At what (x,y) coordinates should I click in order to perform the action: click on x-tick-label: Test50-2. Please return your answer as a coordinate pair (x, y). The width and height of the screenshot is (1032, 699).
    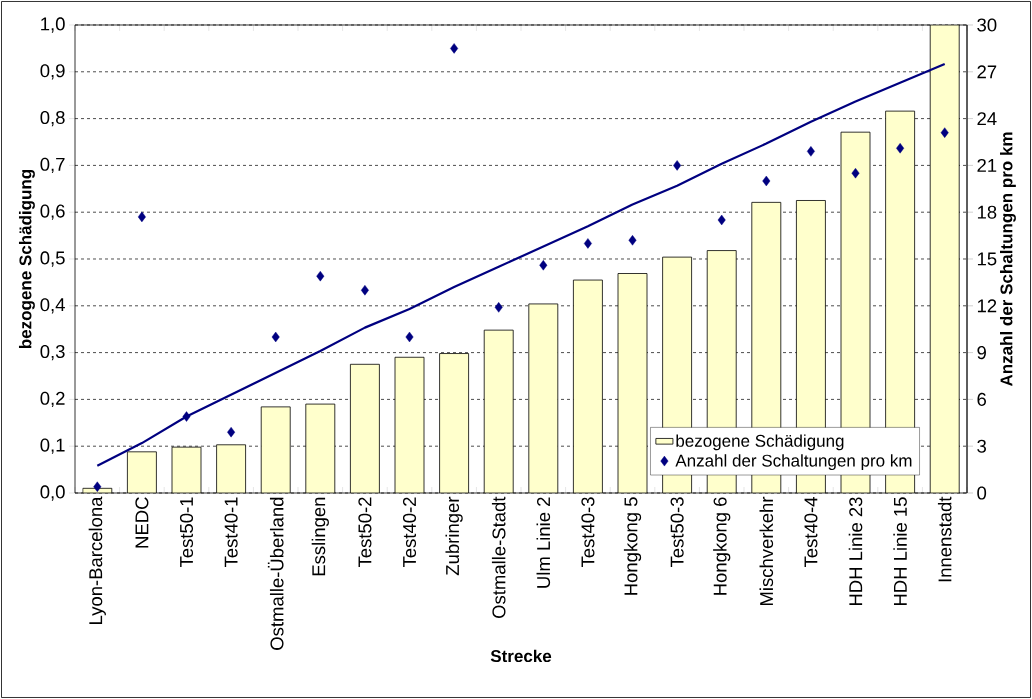
    Looking at the image, I should click on (365, 532).